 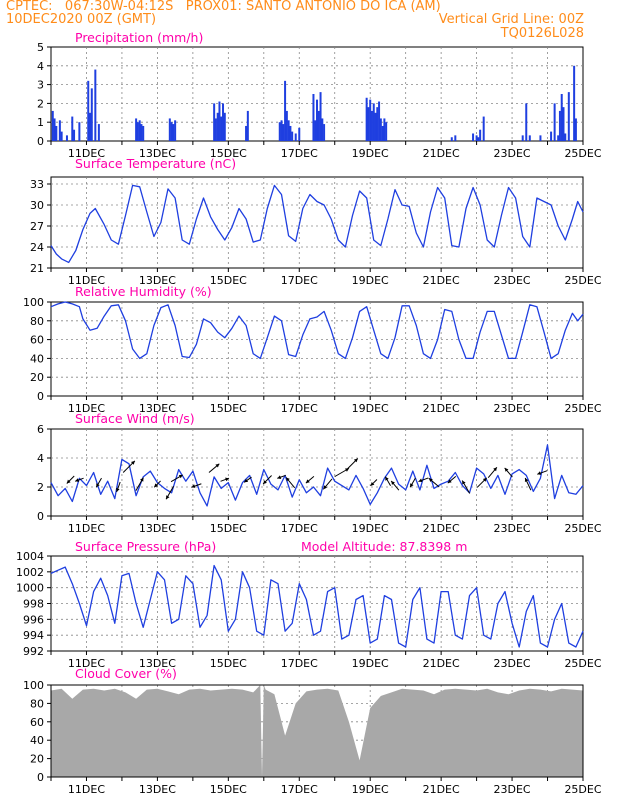 What do you see at coordinates (317, 731) in the screenshot?
I see `cloud-area` at bounding box center [317, 731].